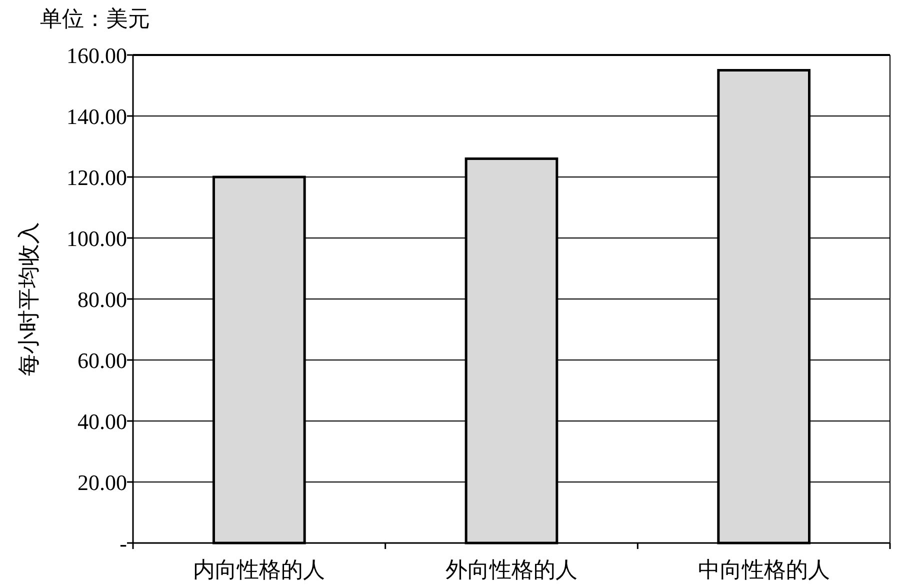 This screenshot has height=585, width=900. Describe the element at coordinates (96, 238) in the screenshot. I see `y-tick-label: 100.00` at that location.